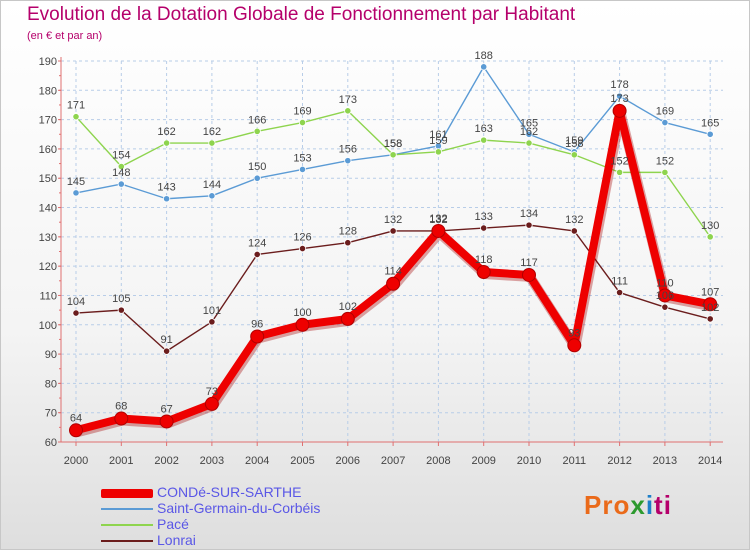 The image size is (750, 550). Describe the element at coordinates (48, 62) in the screenshot. I see `y-tick-label: 190` at that location.